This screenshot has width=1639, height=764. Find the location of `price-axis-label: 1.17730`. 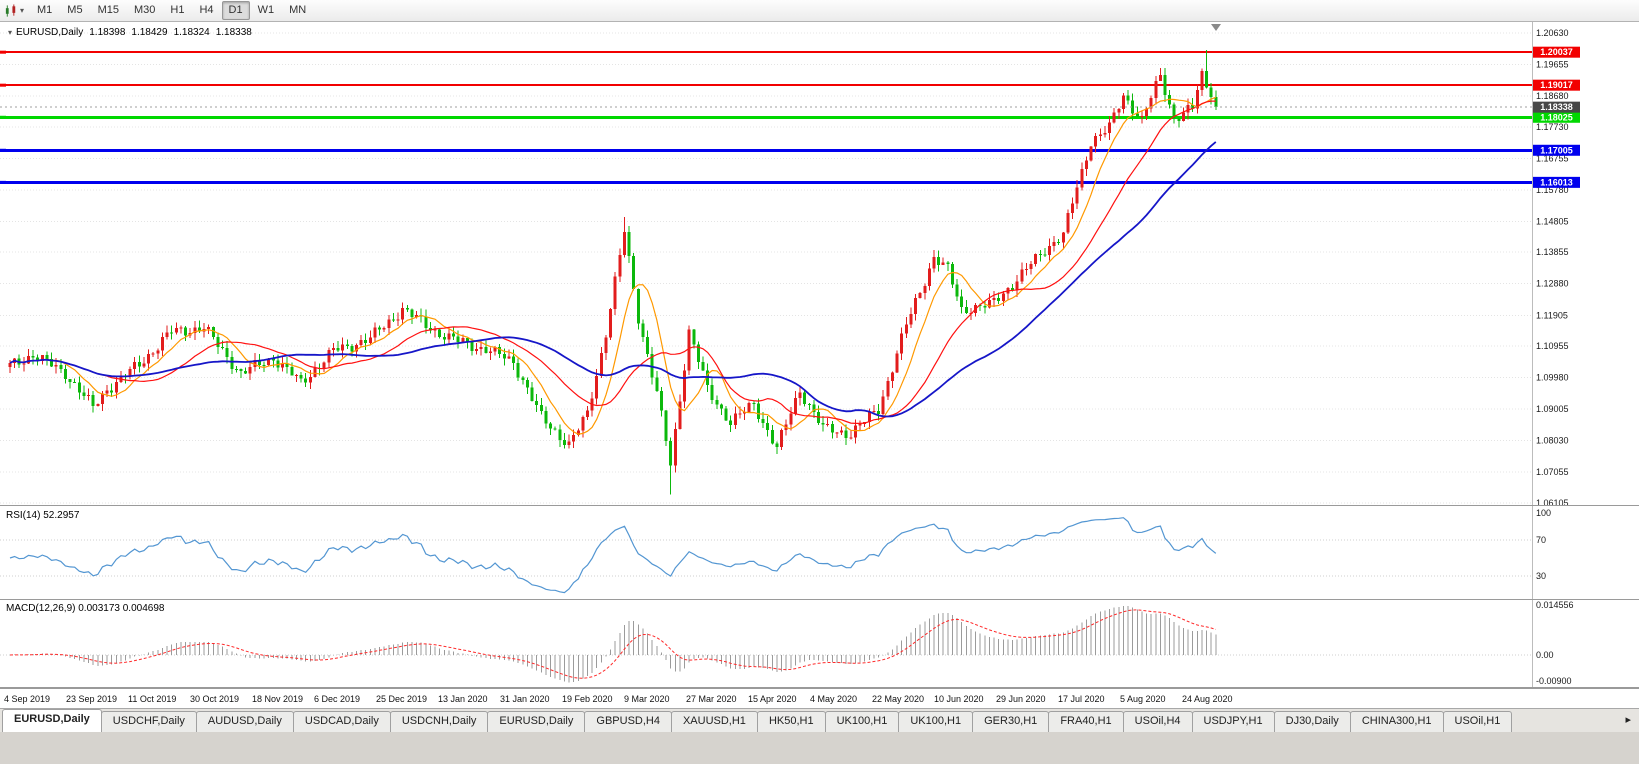

price-axis-label: 1.17730 is located at coordinates (1552, 127).